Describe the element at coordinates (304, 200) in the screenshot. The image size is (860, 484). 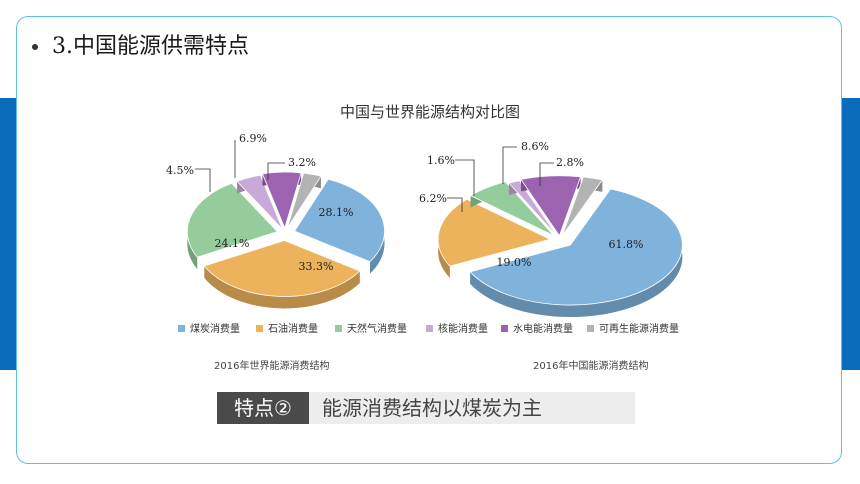
I see `world-slice-renewable` at that location.